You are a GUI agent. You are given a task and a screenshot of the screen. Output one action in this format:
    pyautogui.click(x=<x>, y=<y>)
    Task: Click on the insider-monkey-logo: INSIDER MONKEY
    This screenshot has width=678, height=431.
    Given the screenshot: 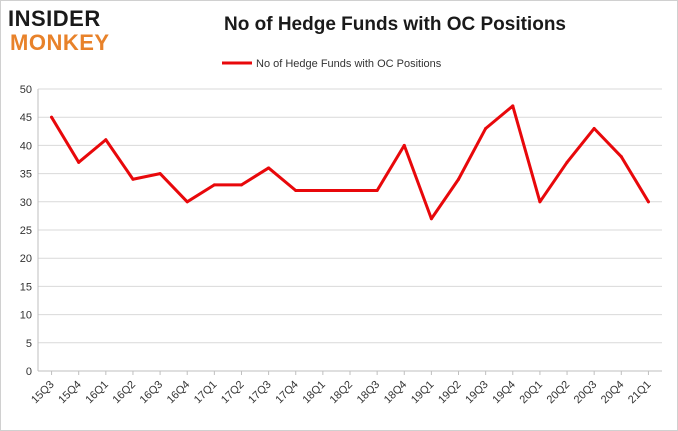 What is the action you would take?
    pyautogui.click(x=68, y=31)
    